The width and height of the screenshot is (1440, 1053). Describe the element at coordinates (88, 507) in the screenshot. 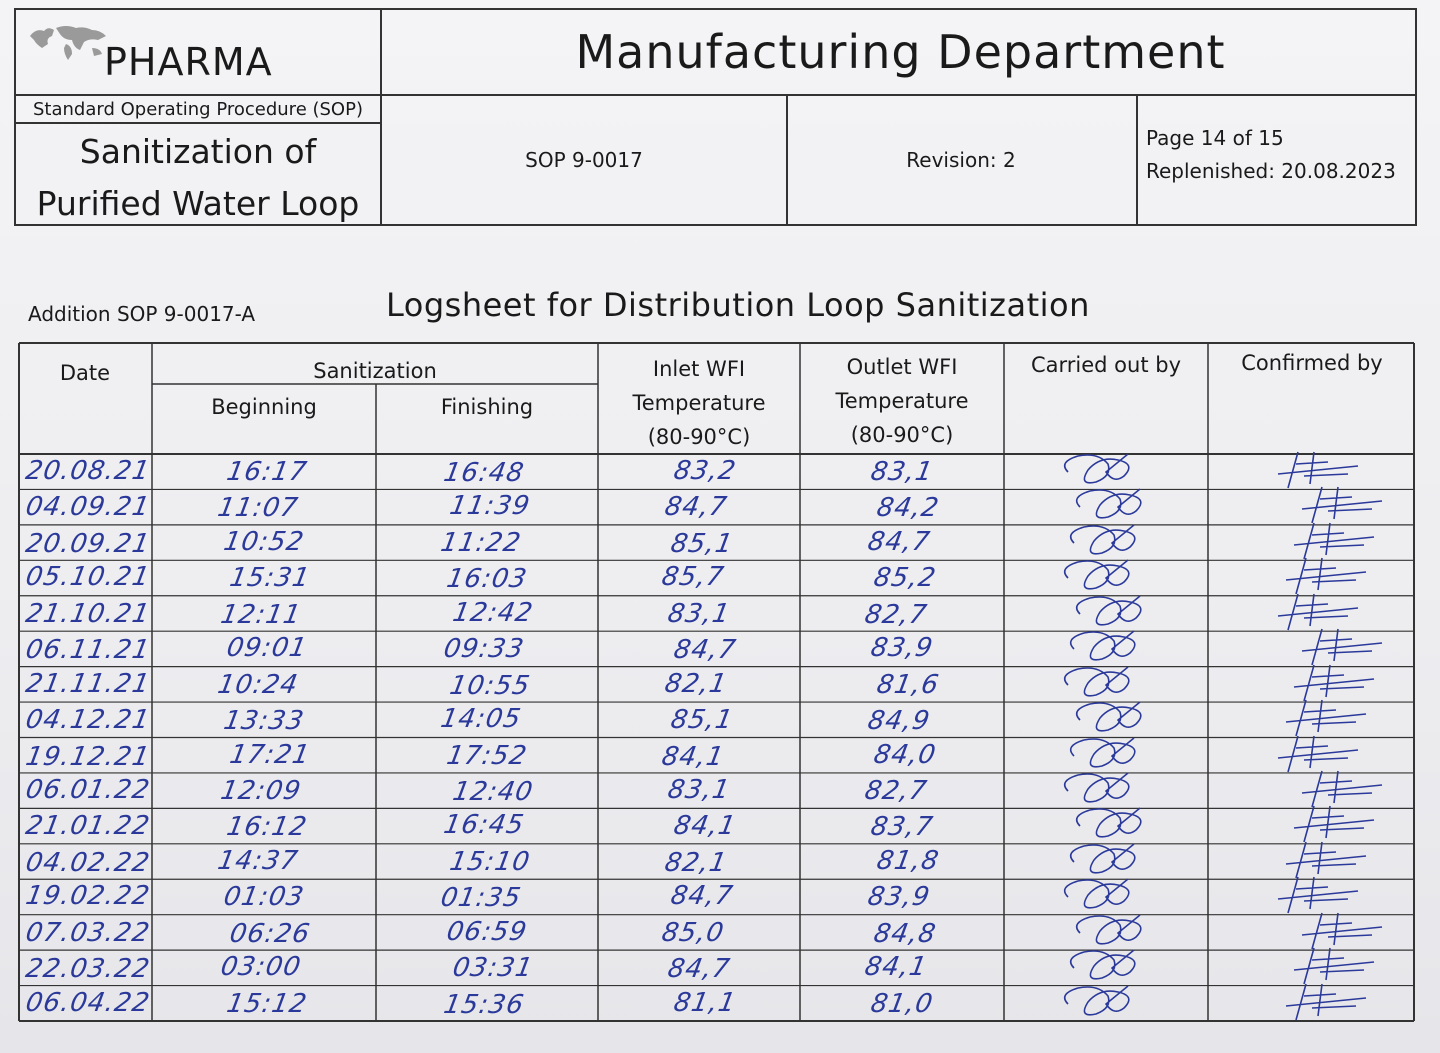

I see `cell-date: 04.09.21` at that location.